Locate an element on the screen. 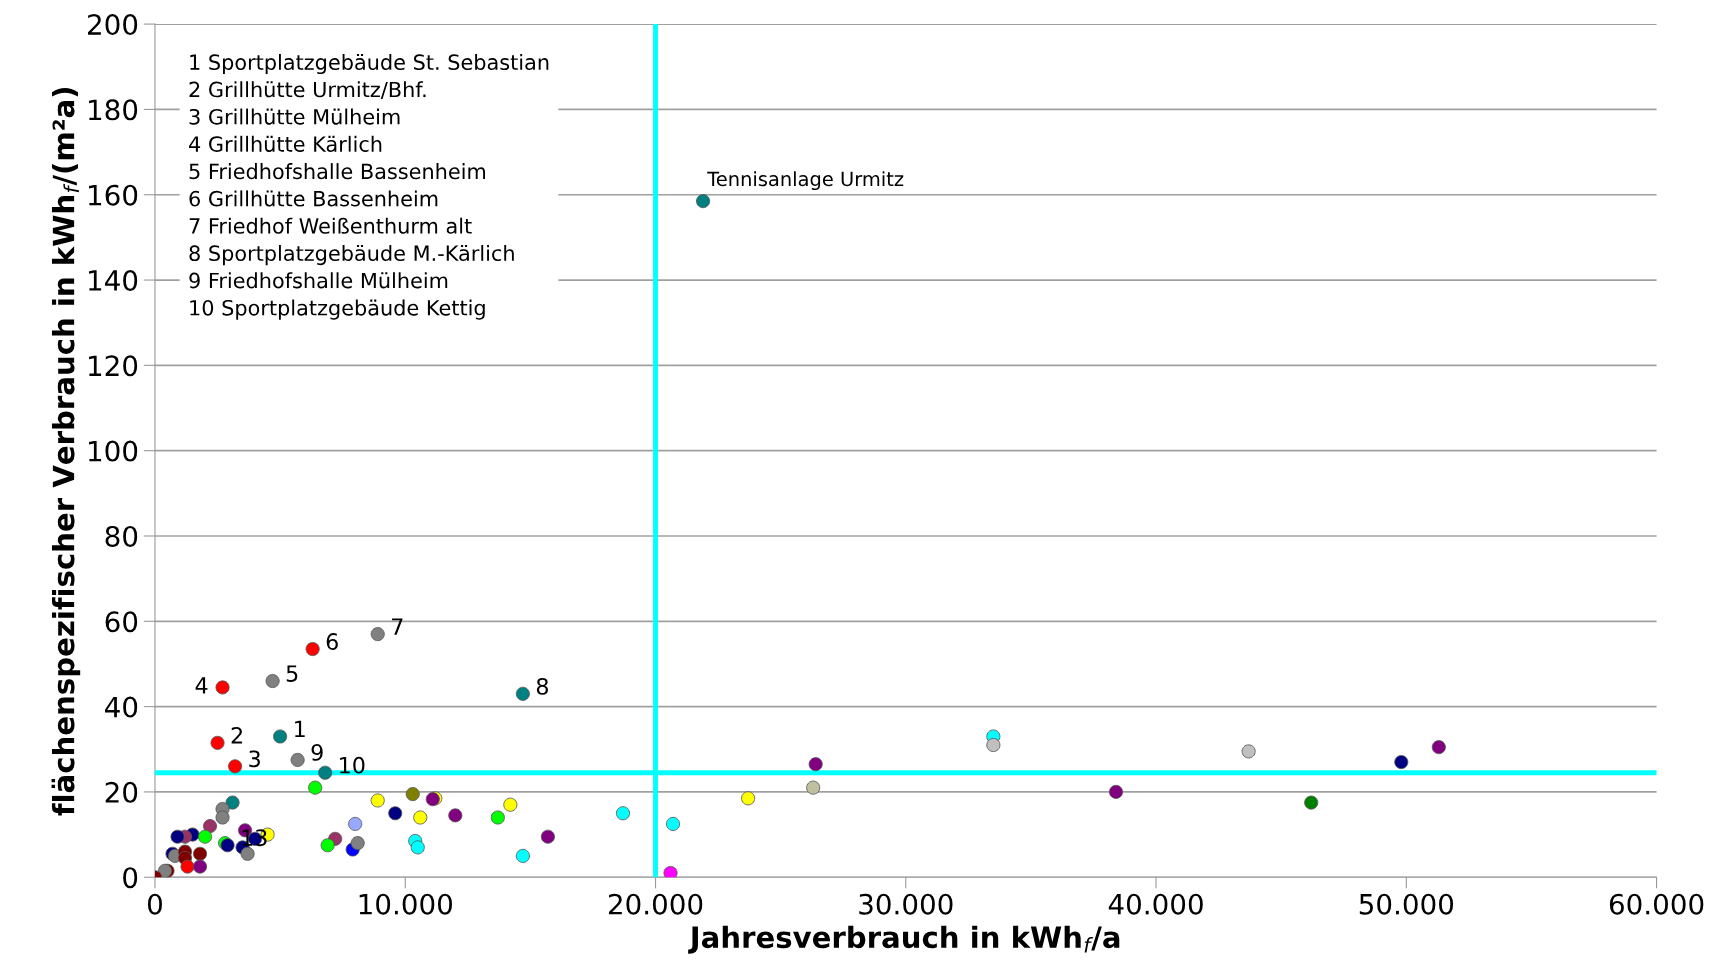 The image size is (1722, 964). annotation: 13 is located at coordinates (254, 838).